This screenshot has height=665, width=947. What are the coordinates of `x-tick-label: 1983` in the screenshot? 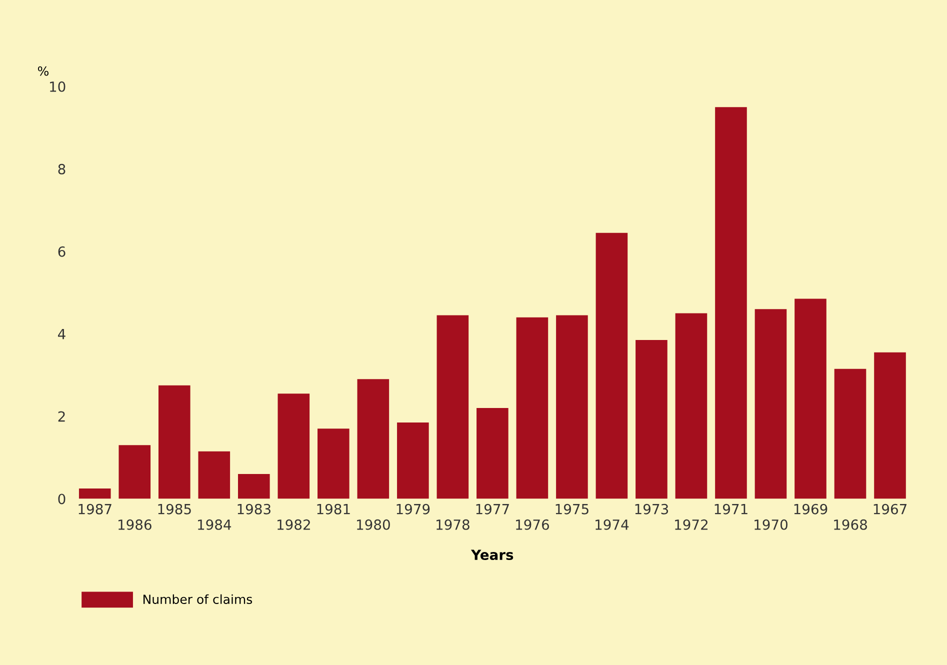 It's located at (254, 509).